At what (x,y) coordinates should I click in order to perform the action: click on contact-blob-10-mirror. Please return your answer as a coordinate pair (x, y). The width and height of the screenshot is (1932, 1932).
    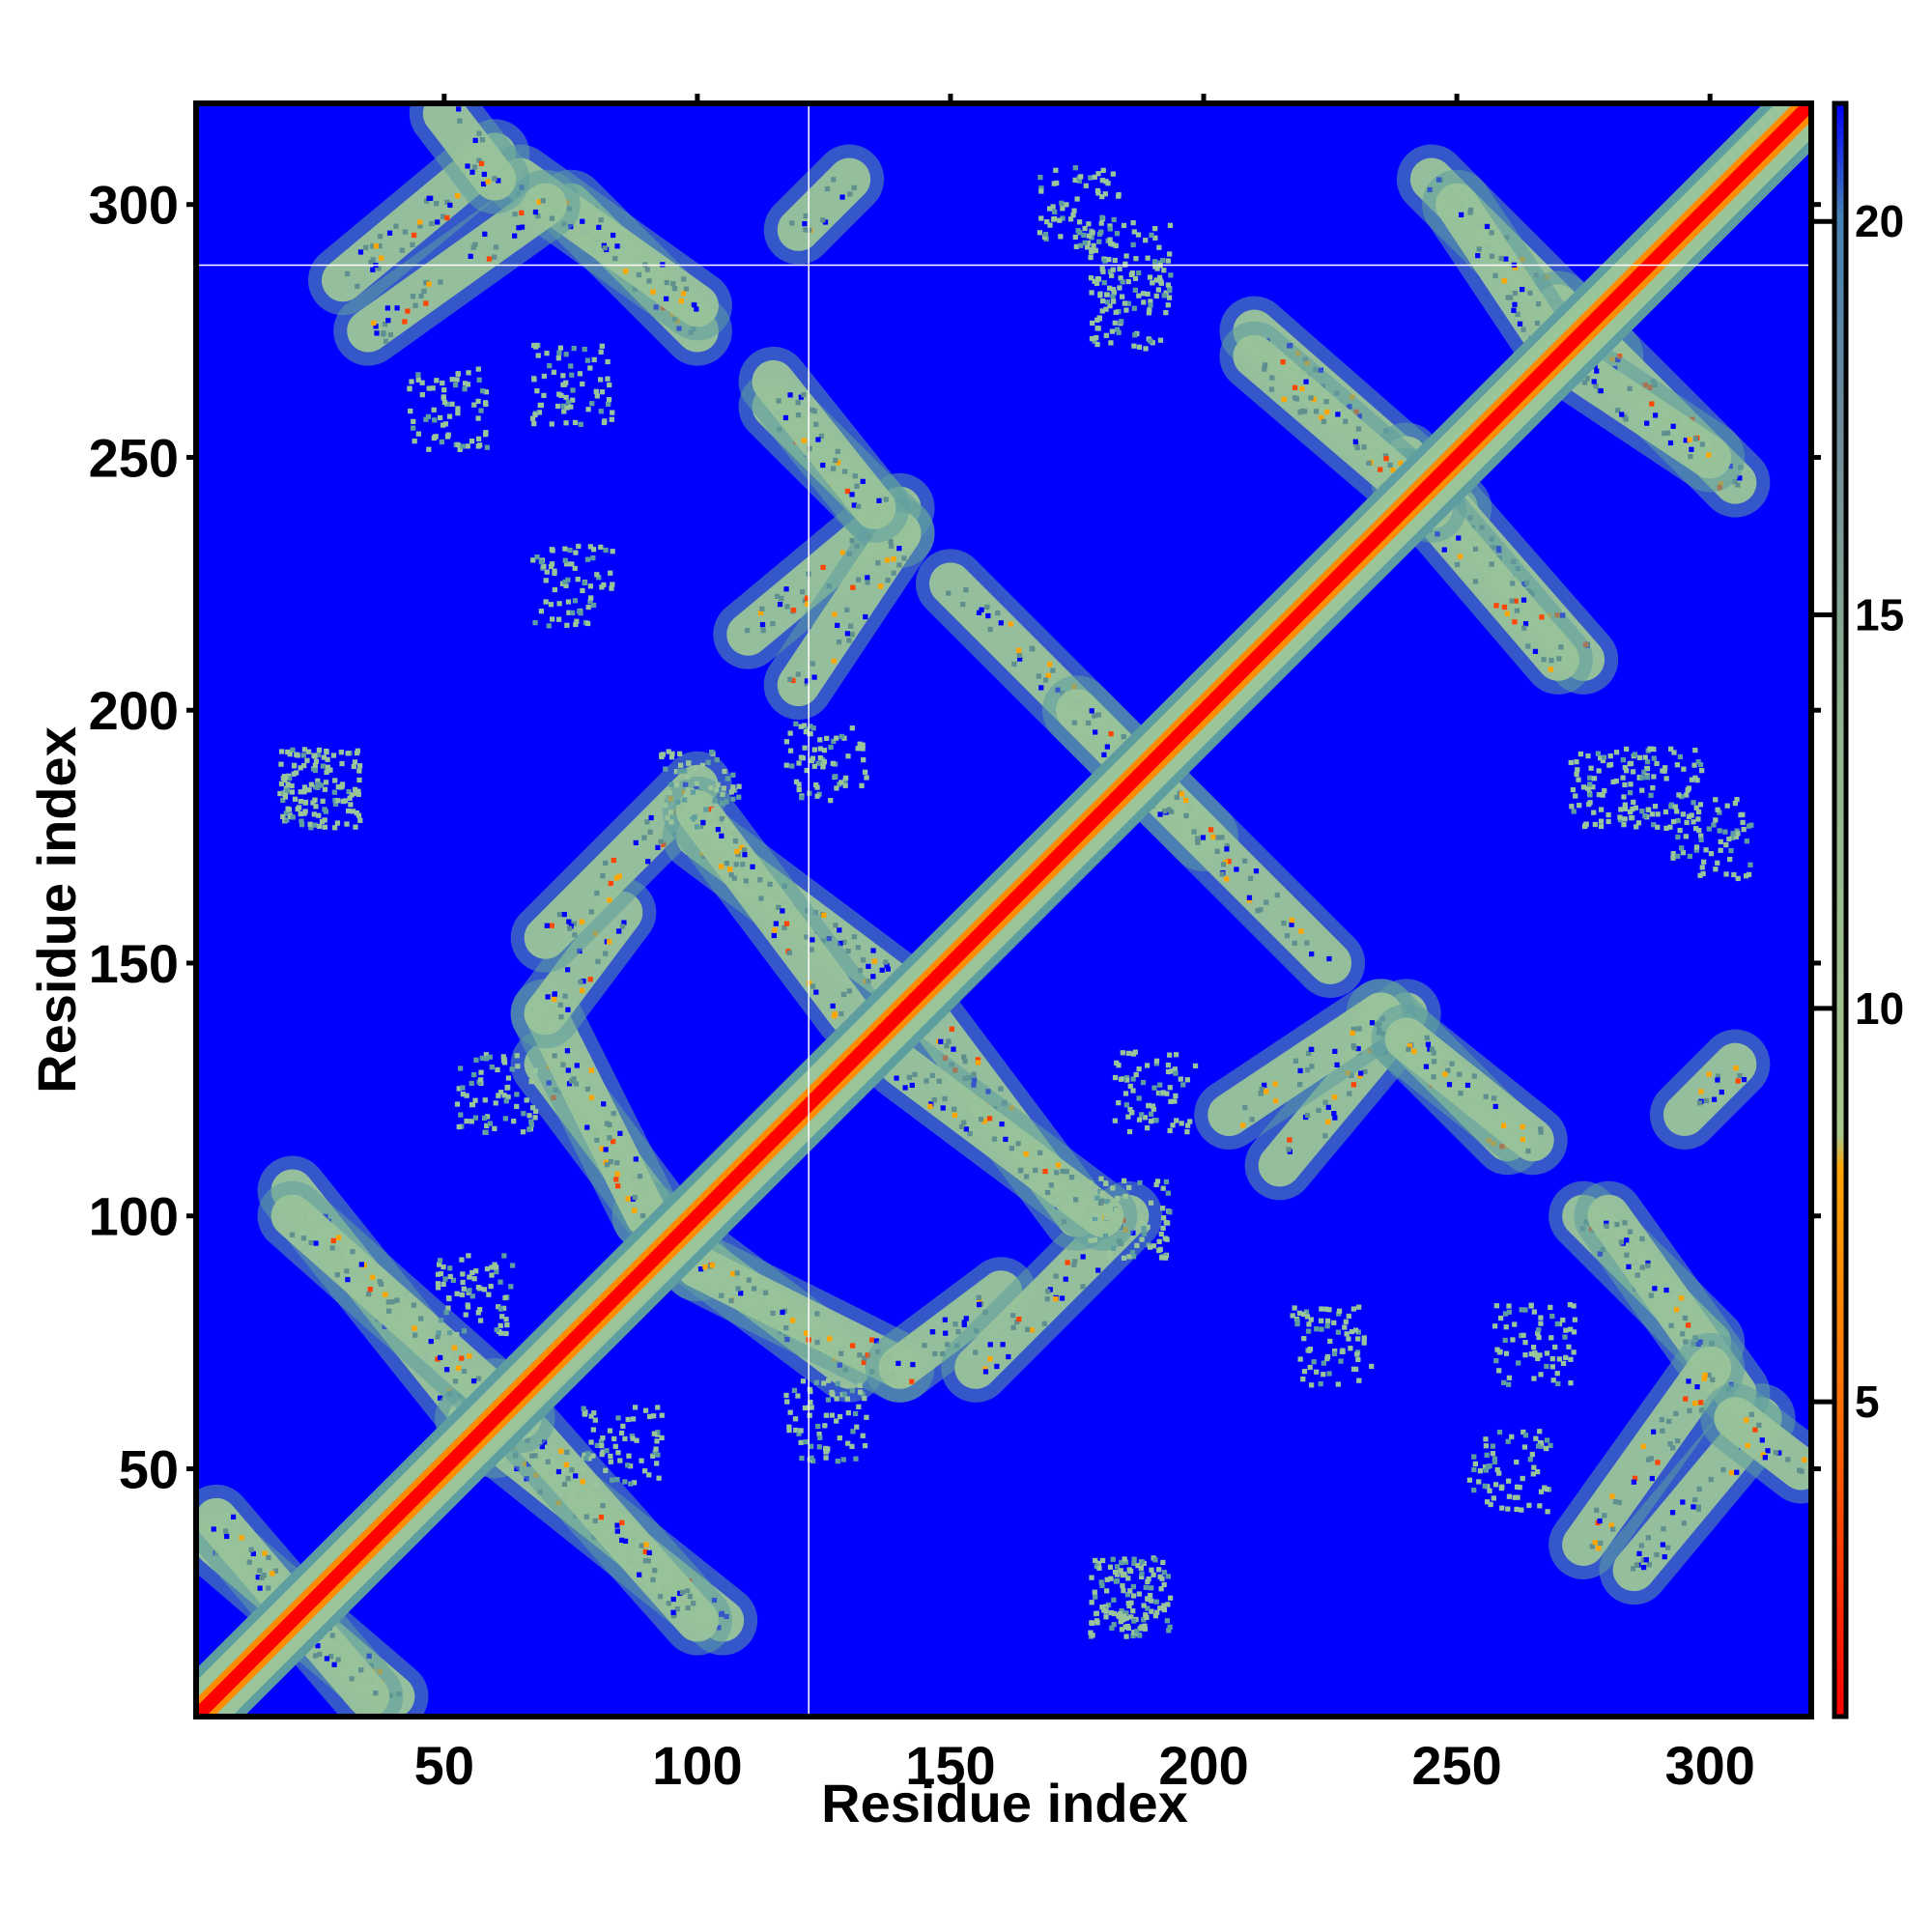
    Looking at the image, I should click on (475, 1295).